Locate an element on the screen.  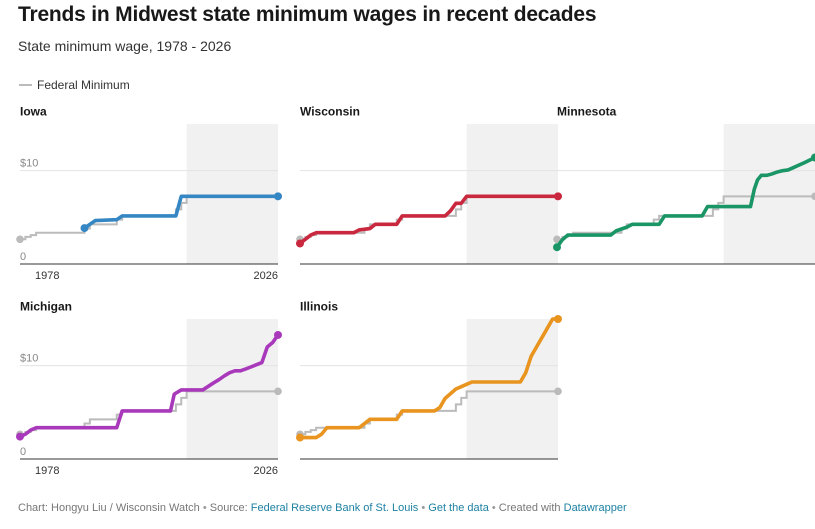
legend: Federal Minimum is located at coordinates (74, 85).